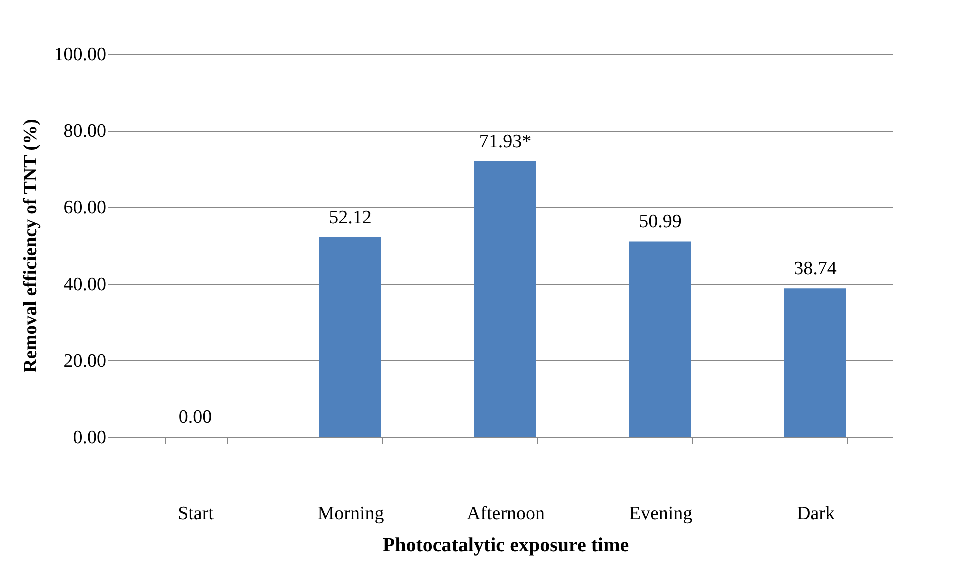 The width and height of the screenshot is (978, 582). Describe the element at coordinates (351, 514) in the screenshot. I see `x-tick-label: Morning` at that location.